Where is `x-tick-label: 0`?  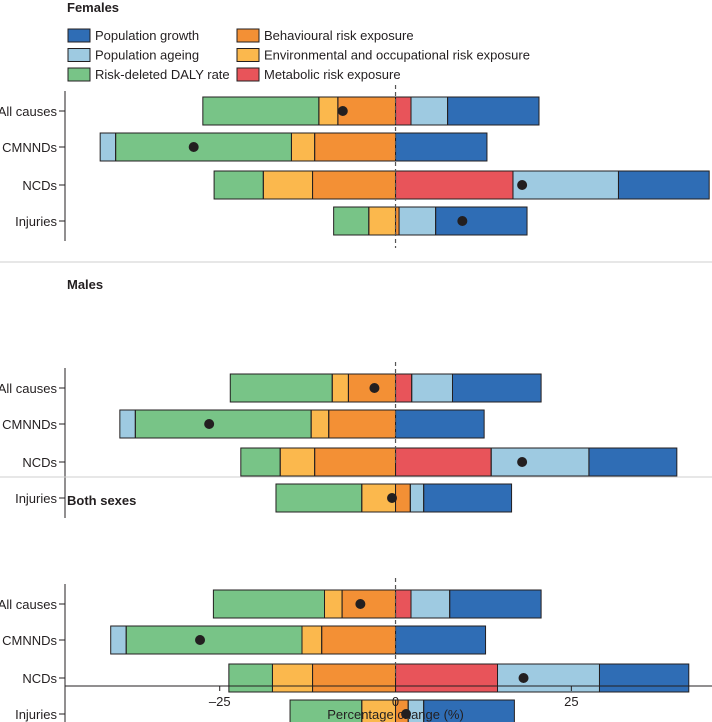 x-tick-label: 0 is located at coordinates (395, 701).